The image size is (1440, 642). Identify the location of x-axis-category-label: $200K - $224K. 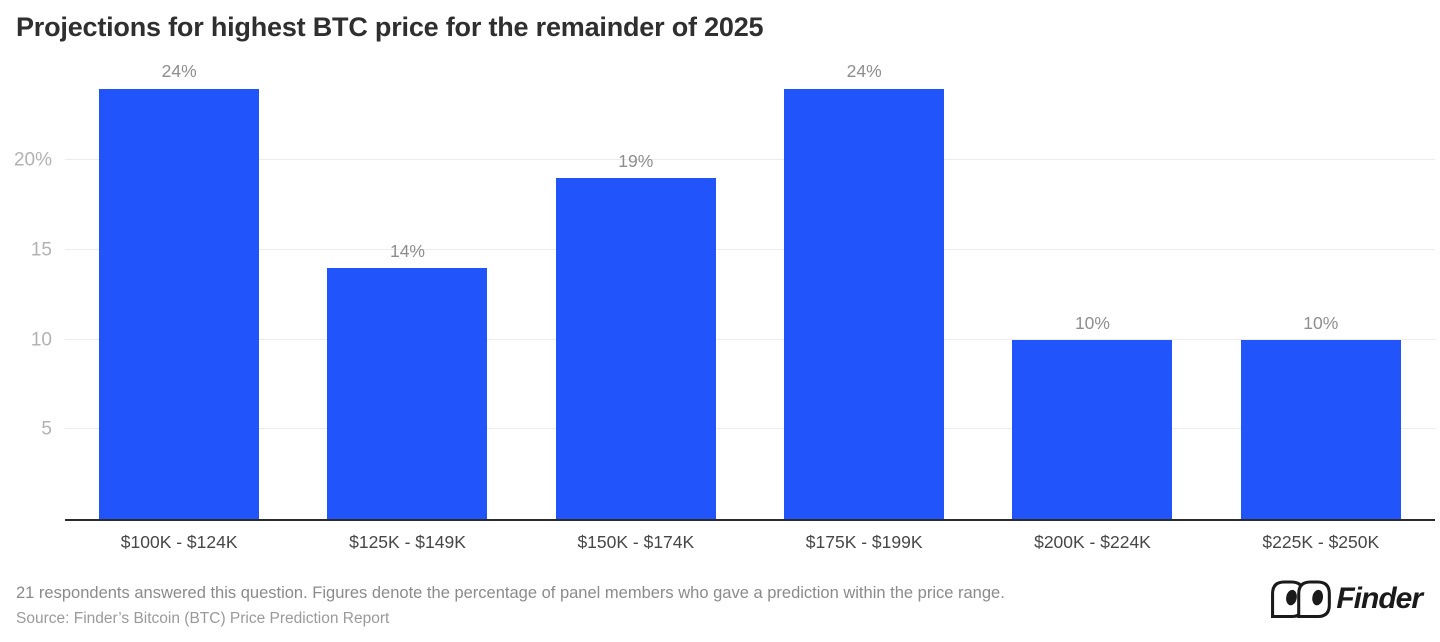
(1092, 542).